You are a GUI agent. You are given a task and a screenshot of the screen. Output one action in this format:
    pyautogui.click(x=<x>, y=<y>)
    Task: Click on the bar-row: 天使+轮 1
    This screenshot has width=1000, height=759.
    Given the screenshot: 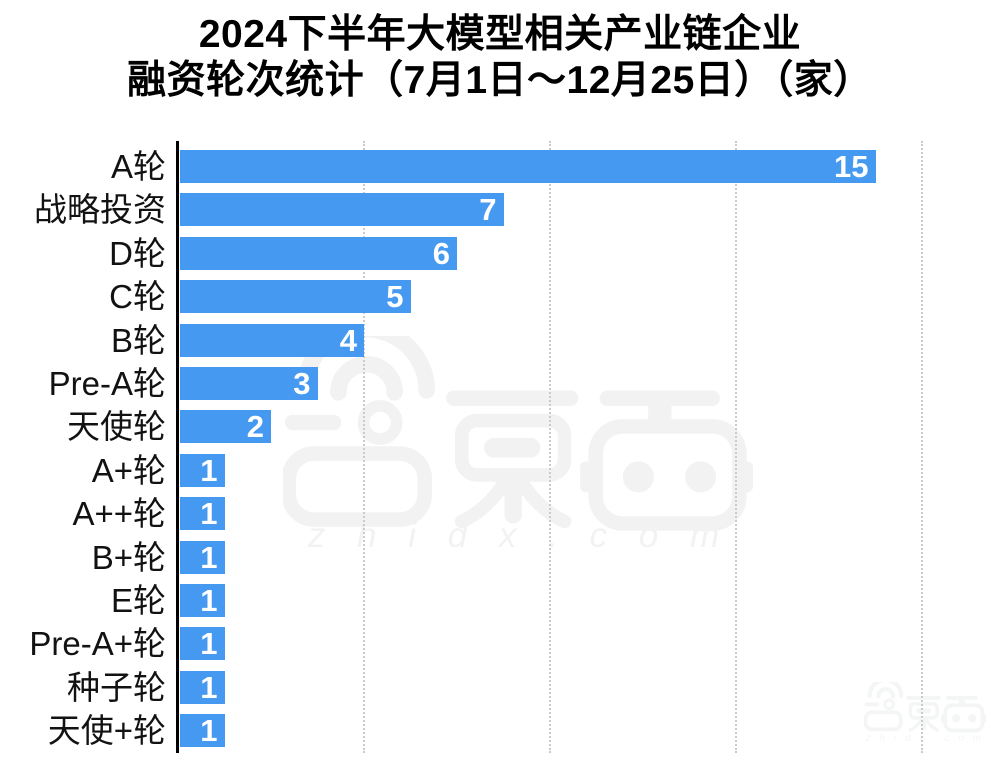 What is the action you would take?
    pyautogui.click(x=500, y=730)
    